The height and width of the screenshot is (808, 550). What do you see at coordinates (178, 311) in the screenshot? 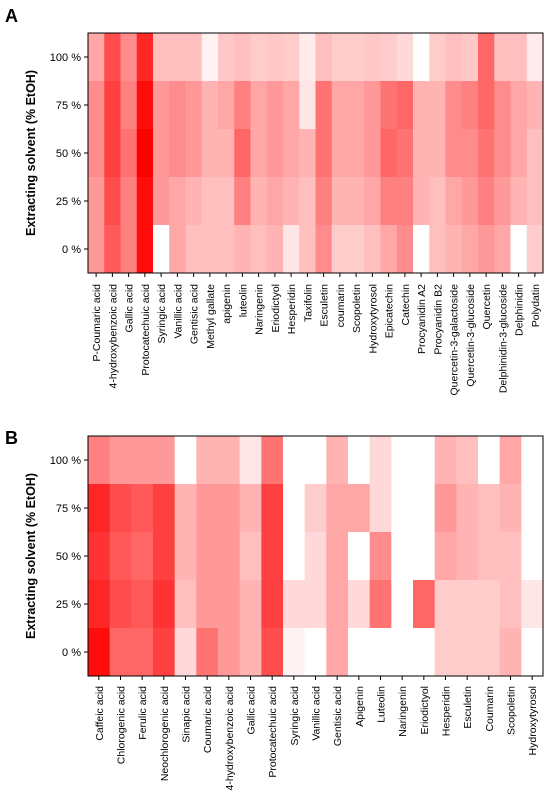
I see `x-tick-label: Vanillic acid` at bounding box center [178, 311].